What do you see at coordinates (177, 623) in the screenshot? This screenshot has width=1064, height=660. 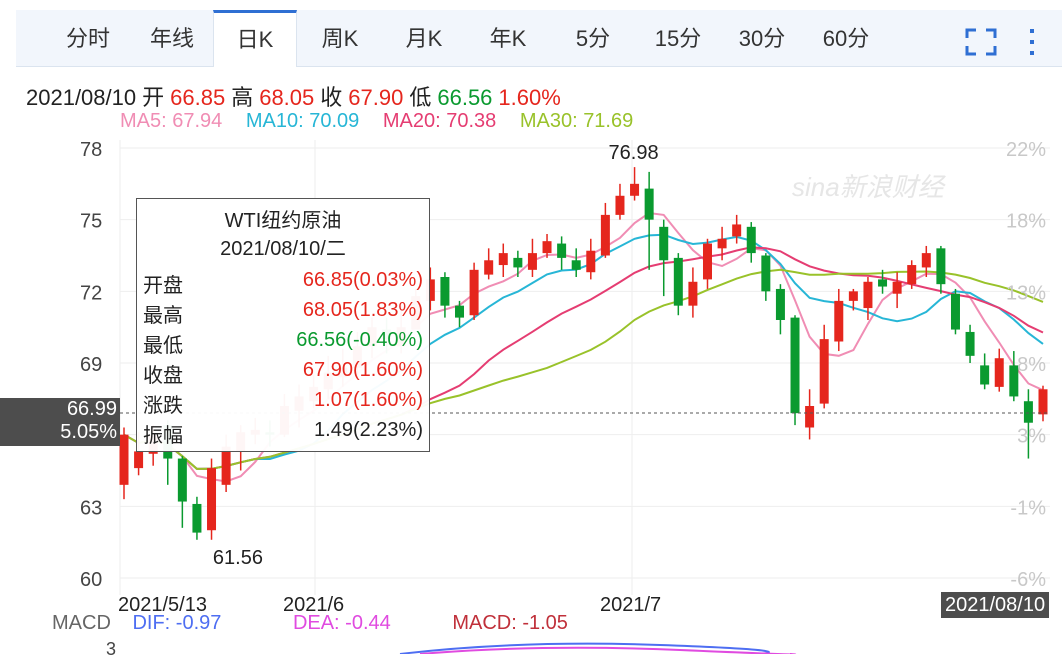 I see `macd-dif: DIF: -0.97` at bounding box center [177, 623].